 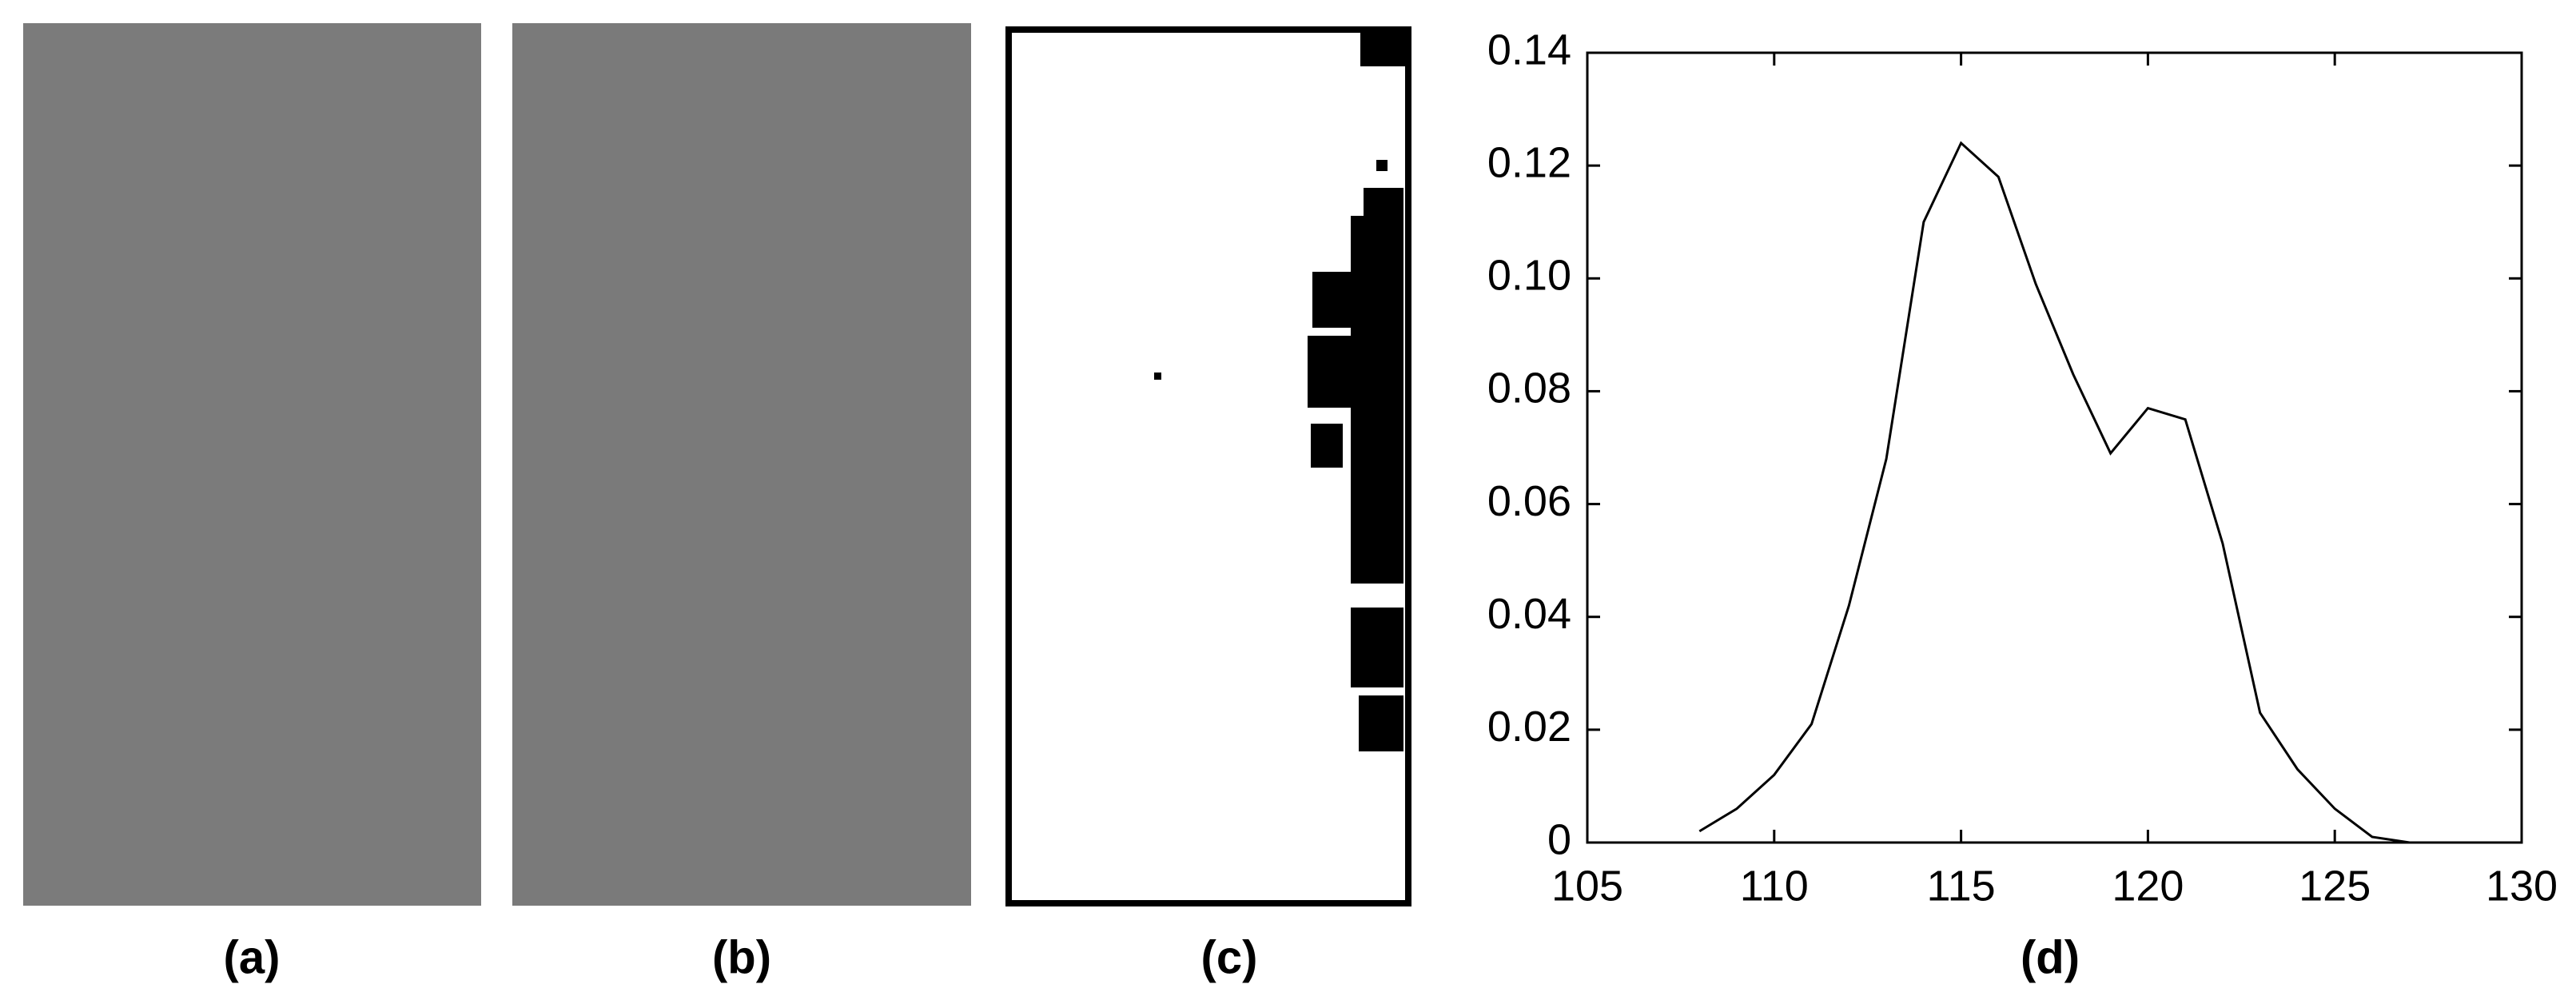 What do you see at coordinates (1529, 501) in the screenshot?
I see `y-tick-label: 0.06` at bounding box center [1529, 501].